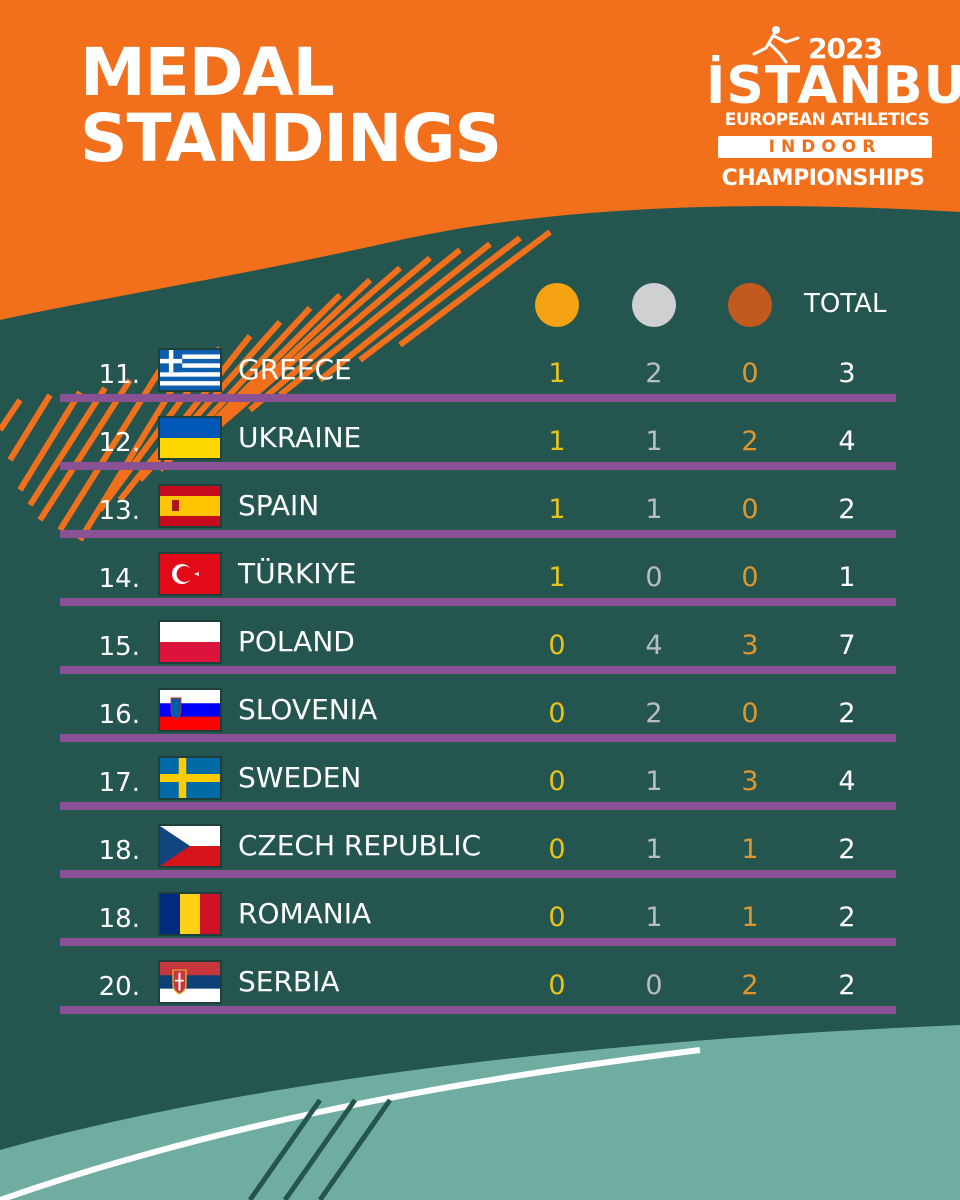  Describe the element at coordinates (480, 586) in the screenshot. I see `table-row: 14. TÜRKIYE 1 0 0 1` at that location.